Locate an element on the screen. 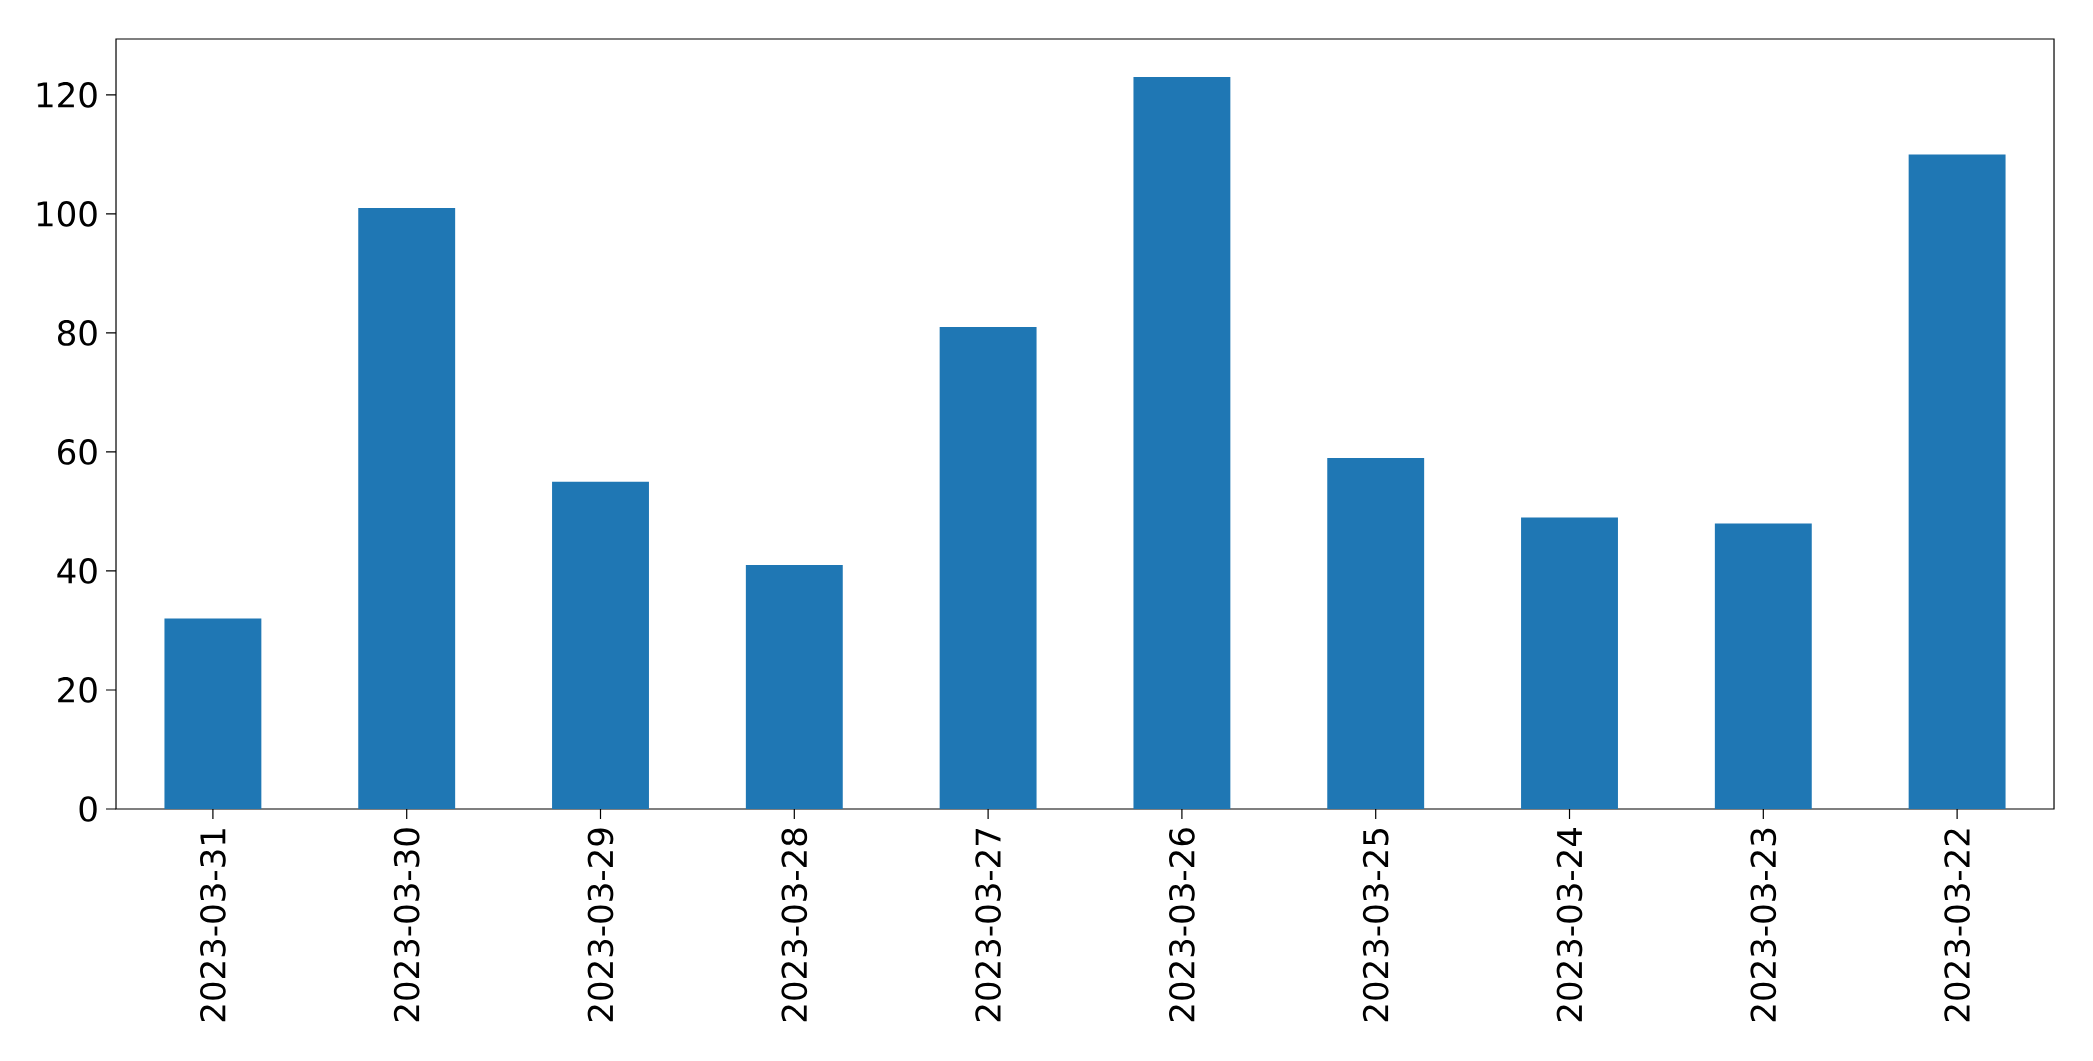  y-tick-label: 100 is located at coordinates (67, 214).